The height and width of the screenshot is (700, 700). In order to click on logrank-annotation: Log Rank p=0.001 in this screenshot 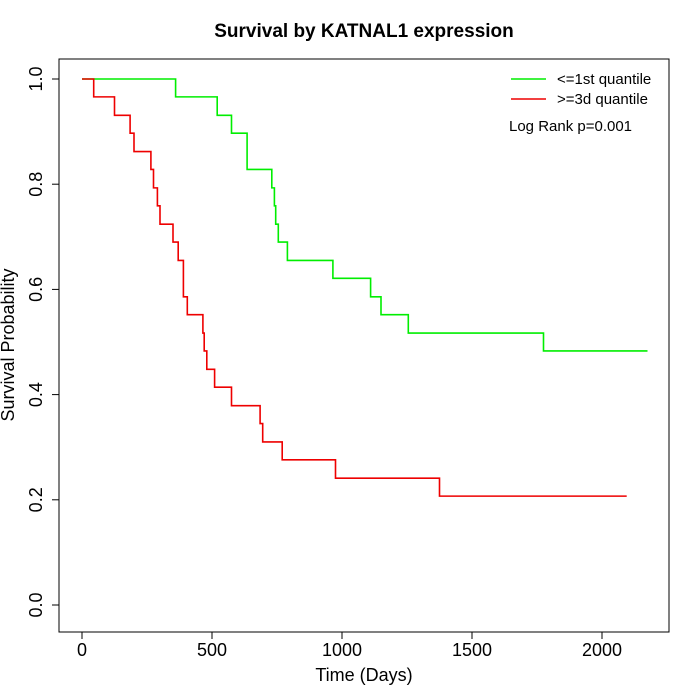, I will do `click(570, 126)`.